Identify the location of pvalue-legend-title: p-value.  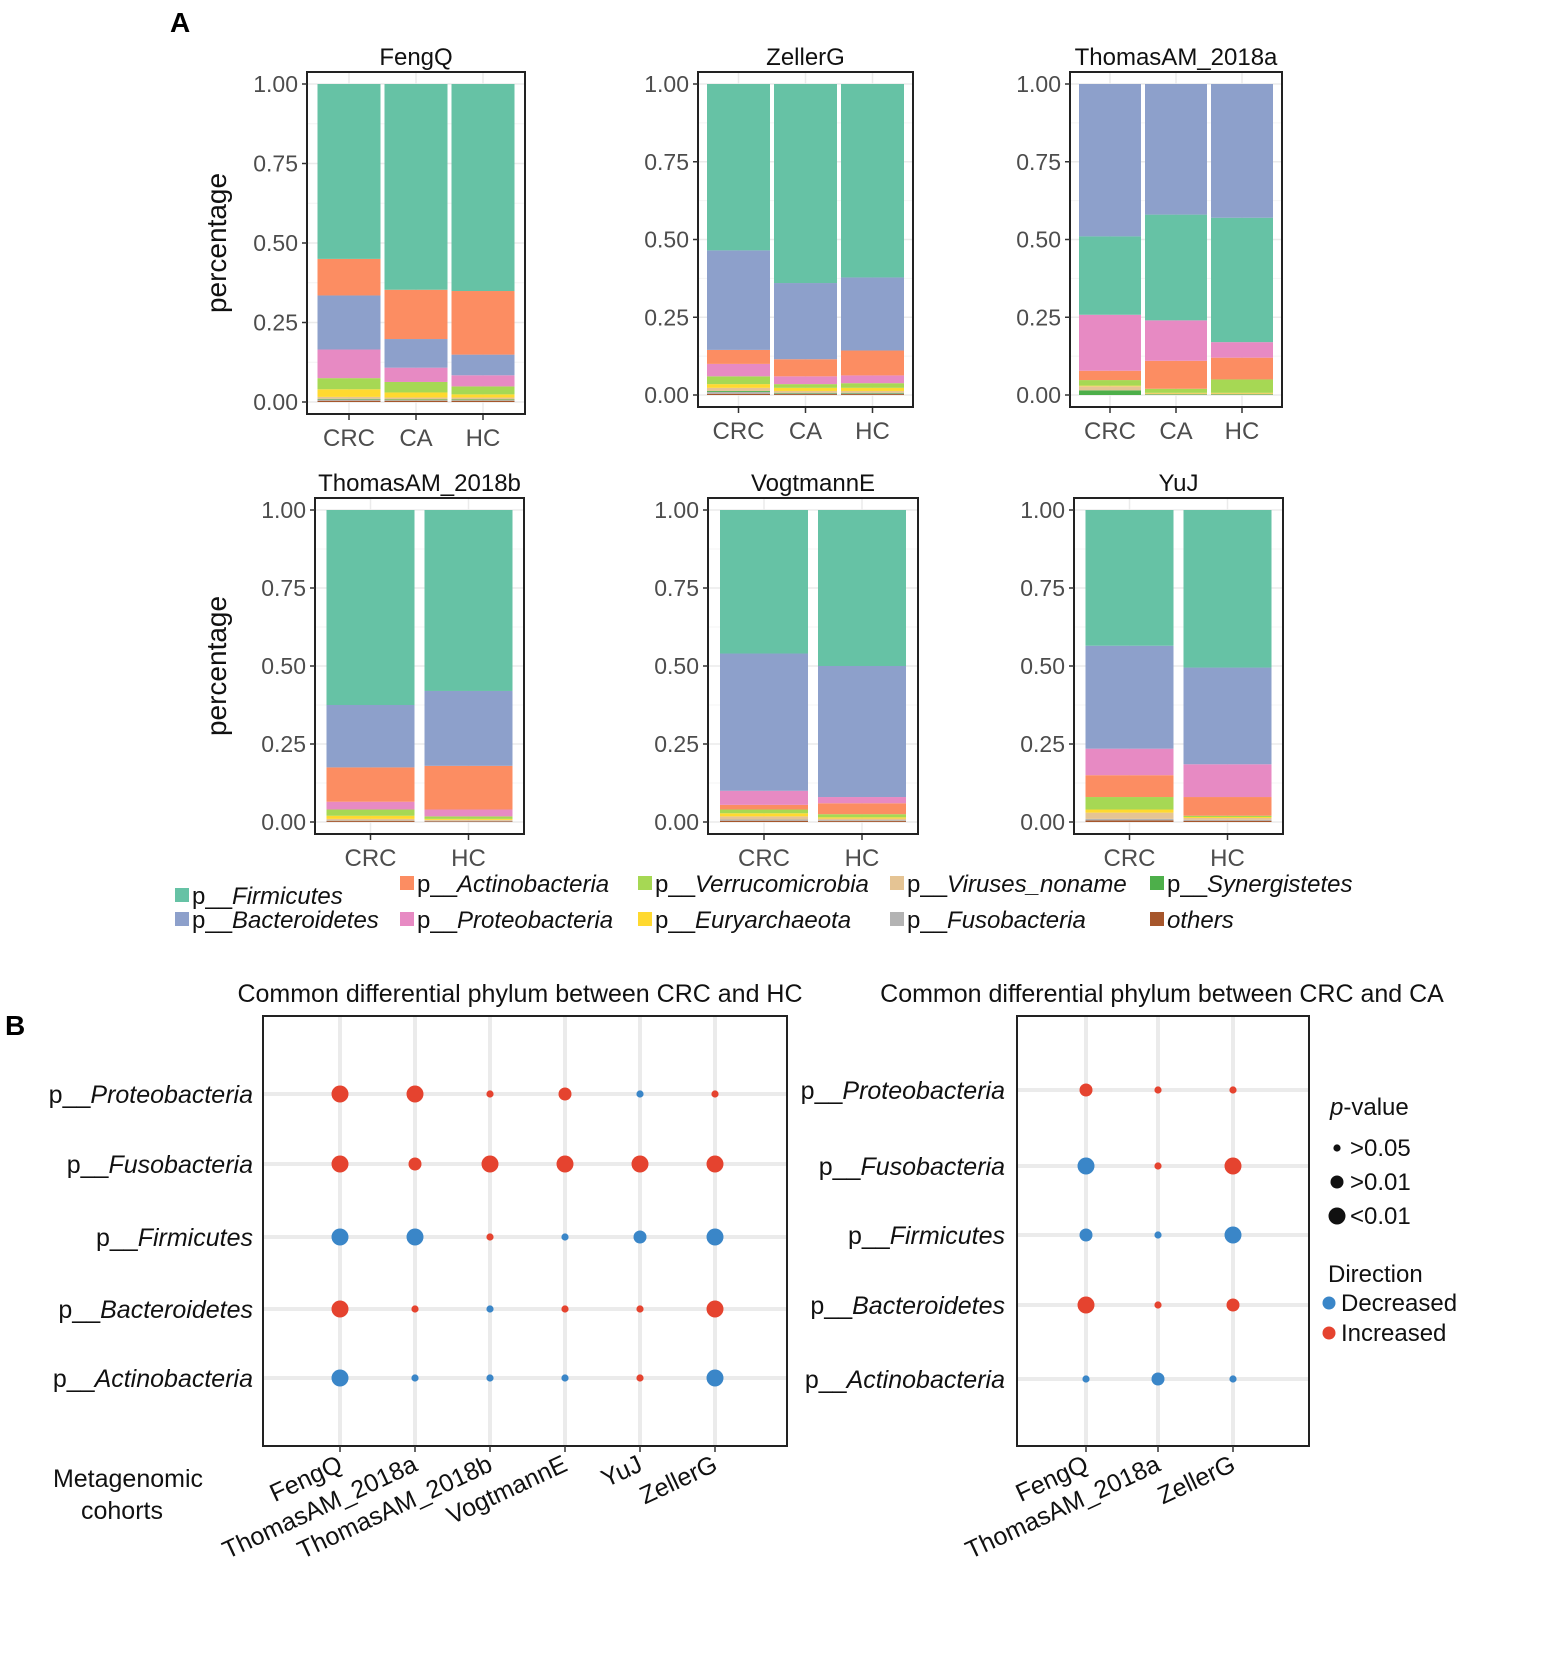
(1369, 1107).